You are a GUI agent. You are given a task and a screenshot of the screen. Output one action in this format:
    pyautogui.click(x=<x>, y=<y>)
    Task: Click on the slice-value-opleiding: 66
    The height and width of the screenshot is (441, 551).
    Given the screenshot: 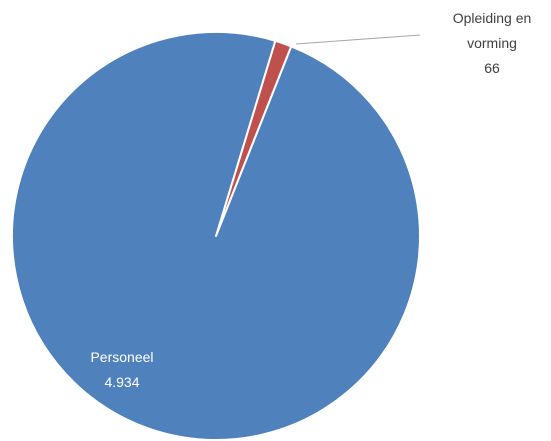 What is the action you would take?
    pyautogui.click(x=492, y=68)
    